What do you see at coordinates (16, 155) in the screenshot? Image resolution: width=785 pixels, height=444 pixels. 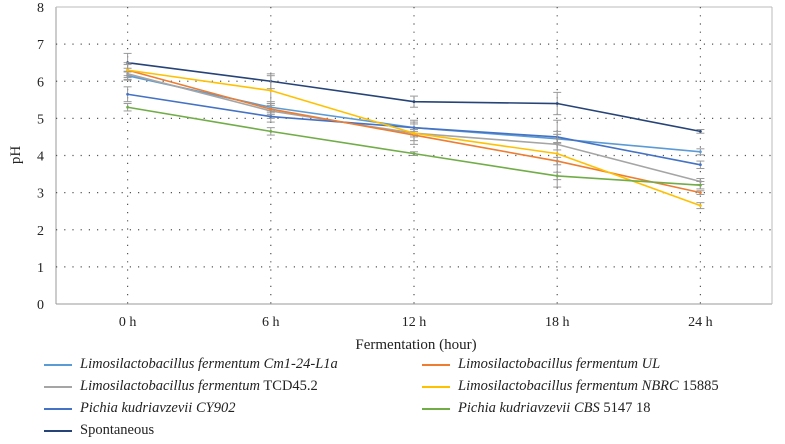 I see `y-axis-label: pH` at bounding box center [16, 155].